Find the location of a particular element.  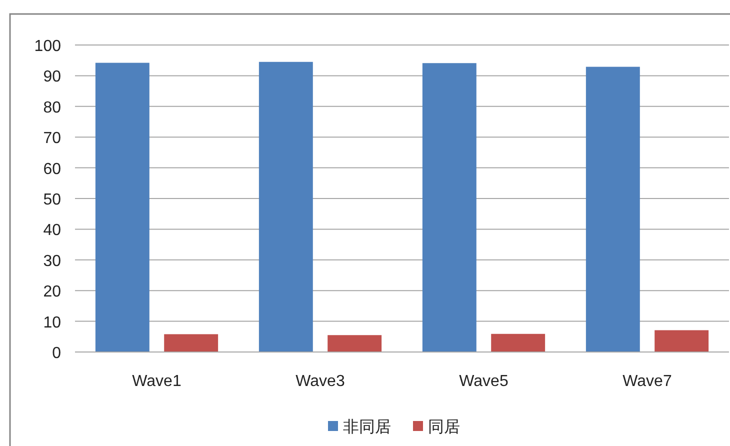

y-tick-label: 70 is located at coordinates (52, 139).